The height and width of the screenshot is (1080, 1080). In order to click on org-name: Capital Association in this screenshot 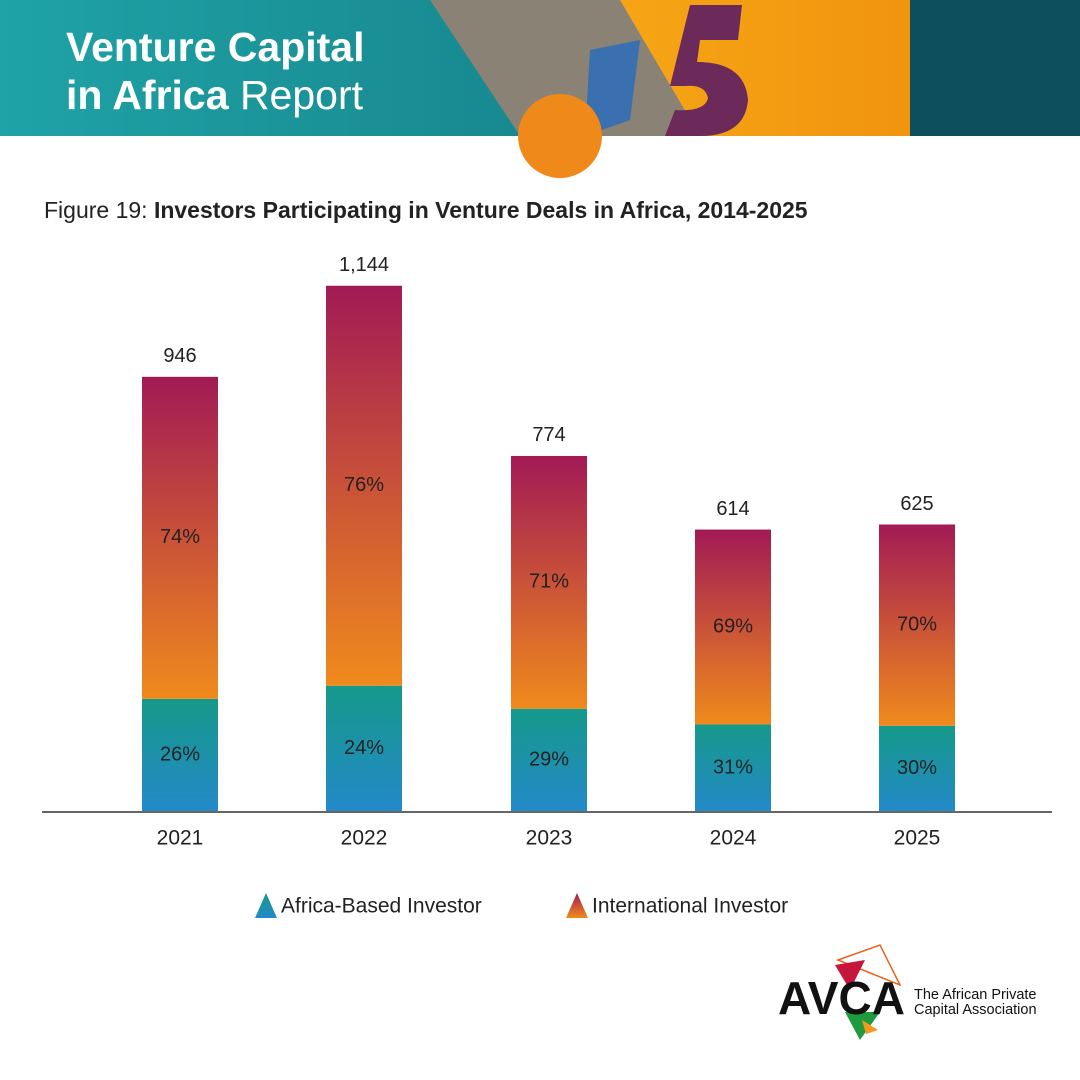, I will do `click(975, 1010)`.